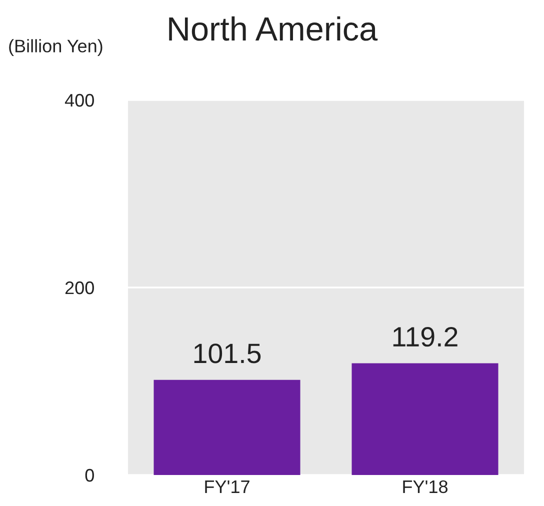 This screenshot has height=506, width=544. I want to click on y-tick-label: 0, so click(89, 475).